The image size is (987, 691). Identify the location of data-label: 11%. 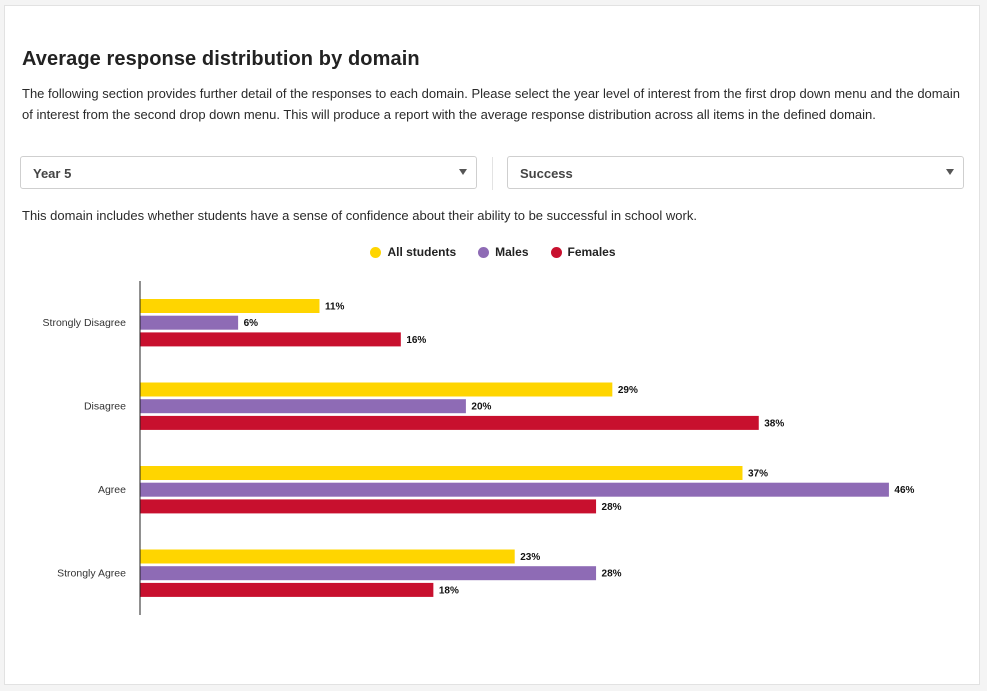
(335, 307).